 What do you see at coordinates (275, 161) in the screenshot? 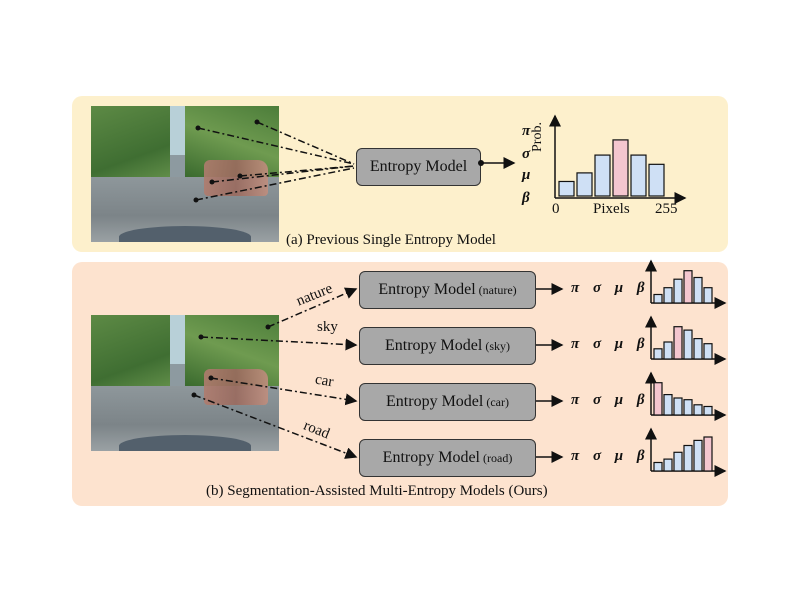
I see `panel-a-connectors` at bounding box center [275, 161].